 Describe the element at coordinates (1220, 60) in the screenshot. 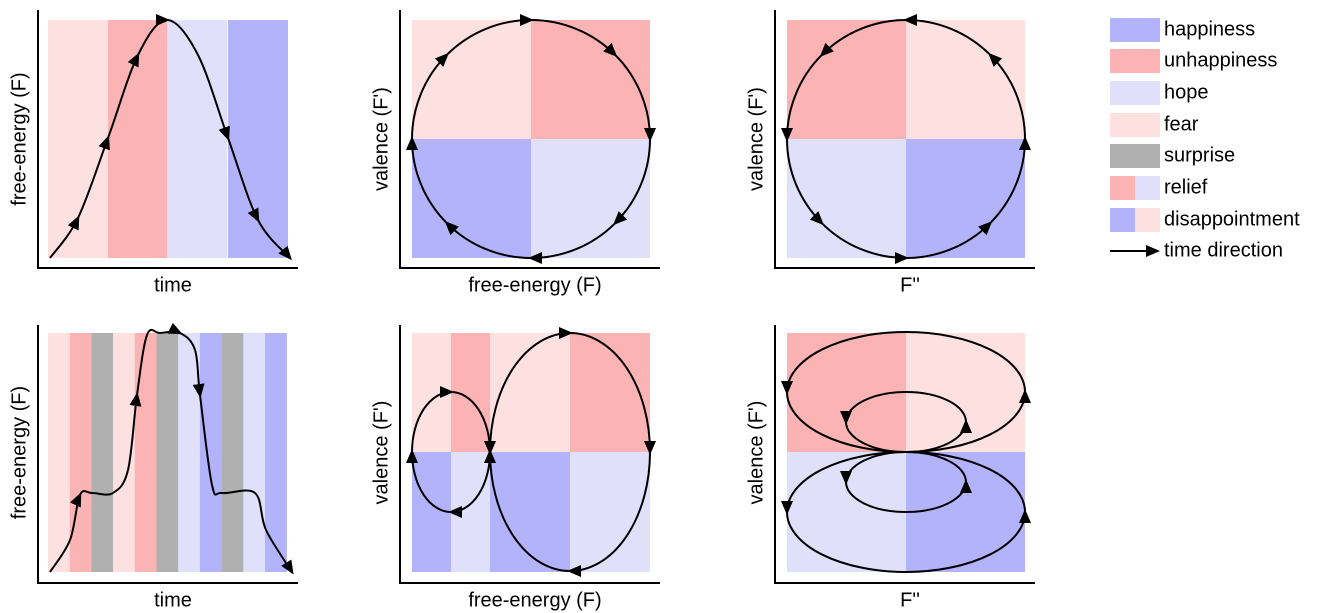

I see `legend-label: unhappiness` at that location.